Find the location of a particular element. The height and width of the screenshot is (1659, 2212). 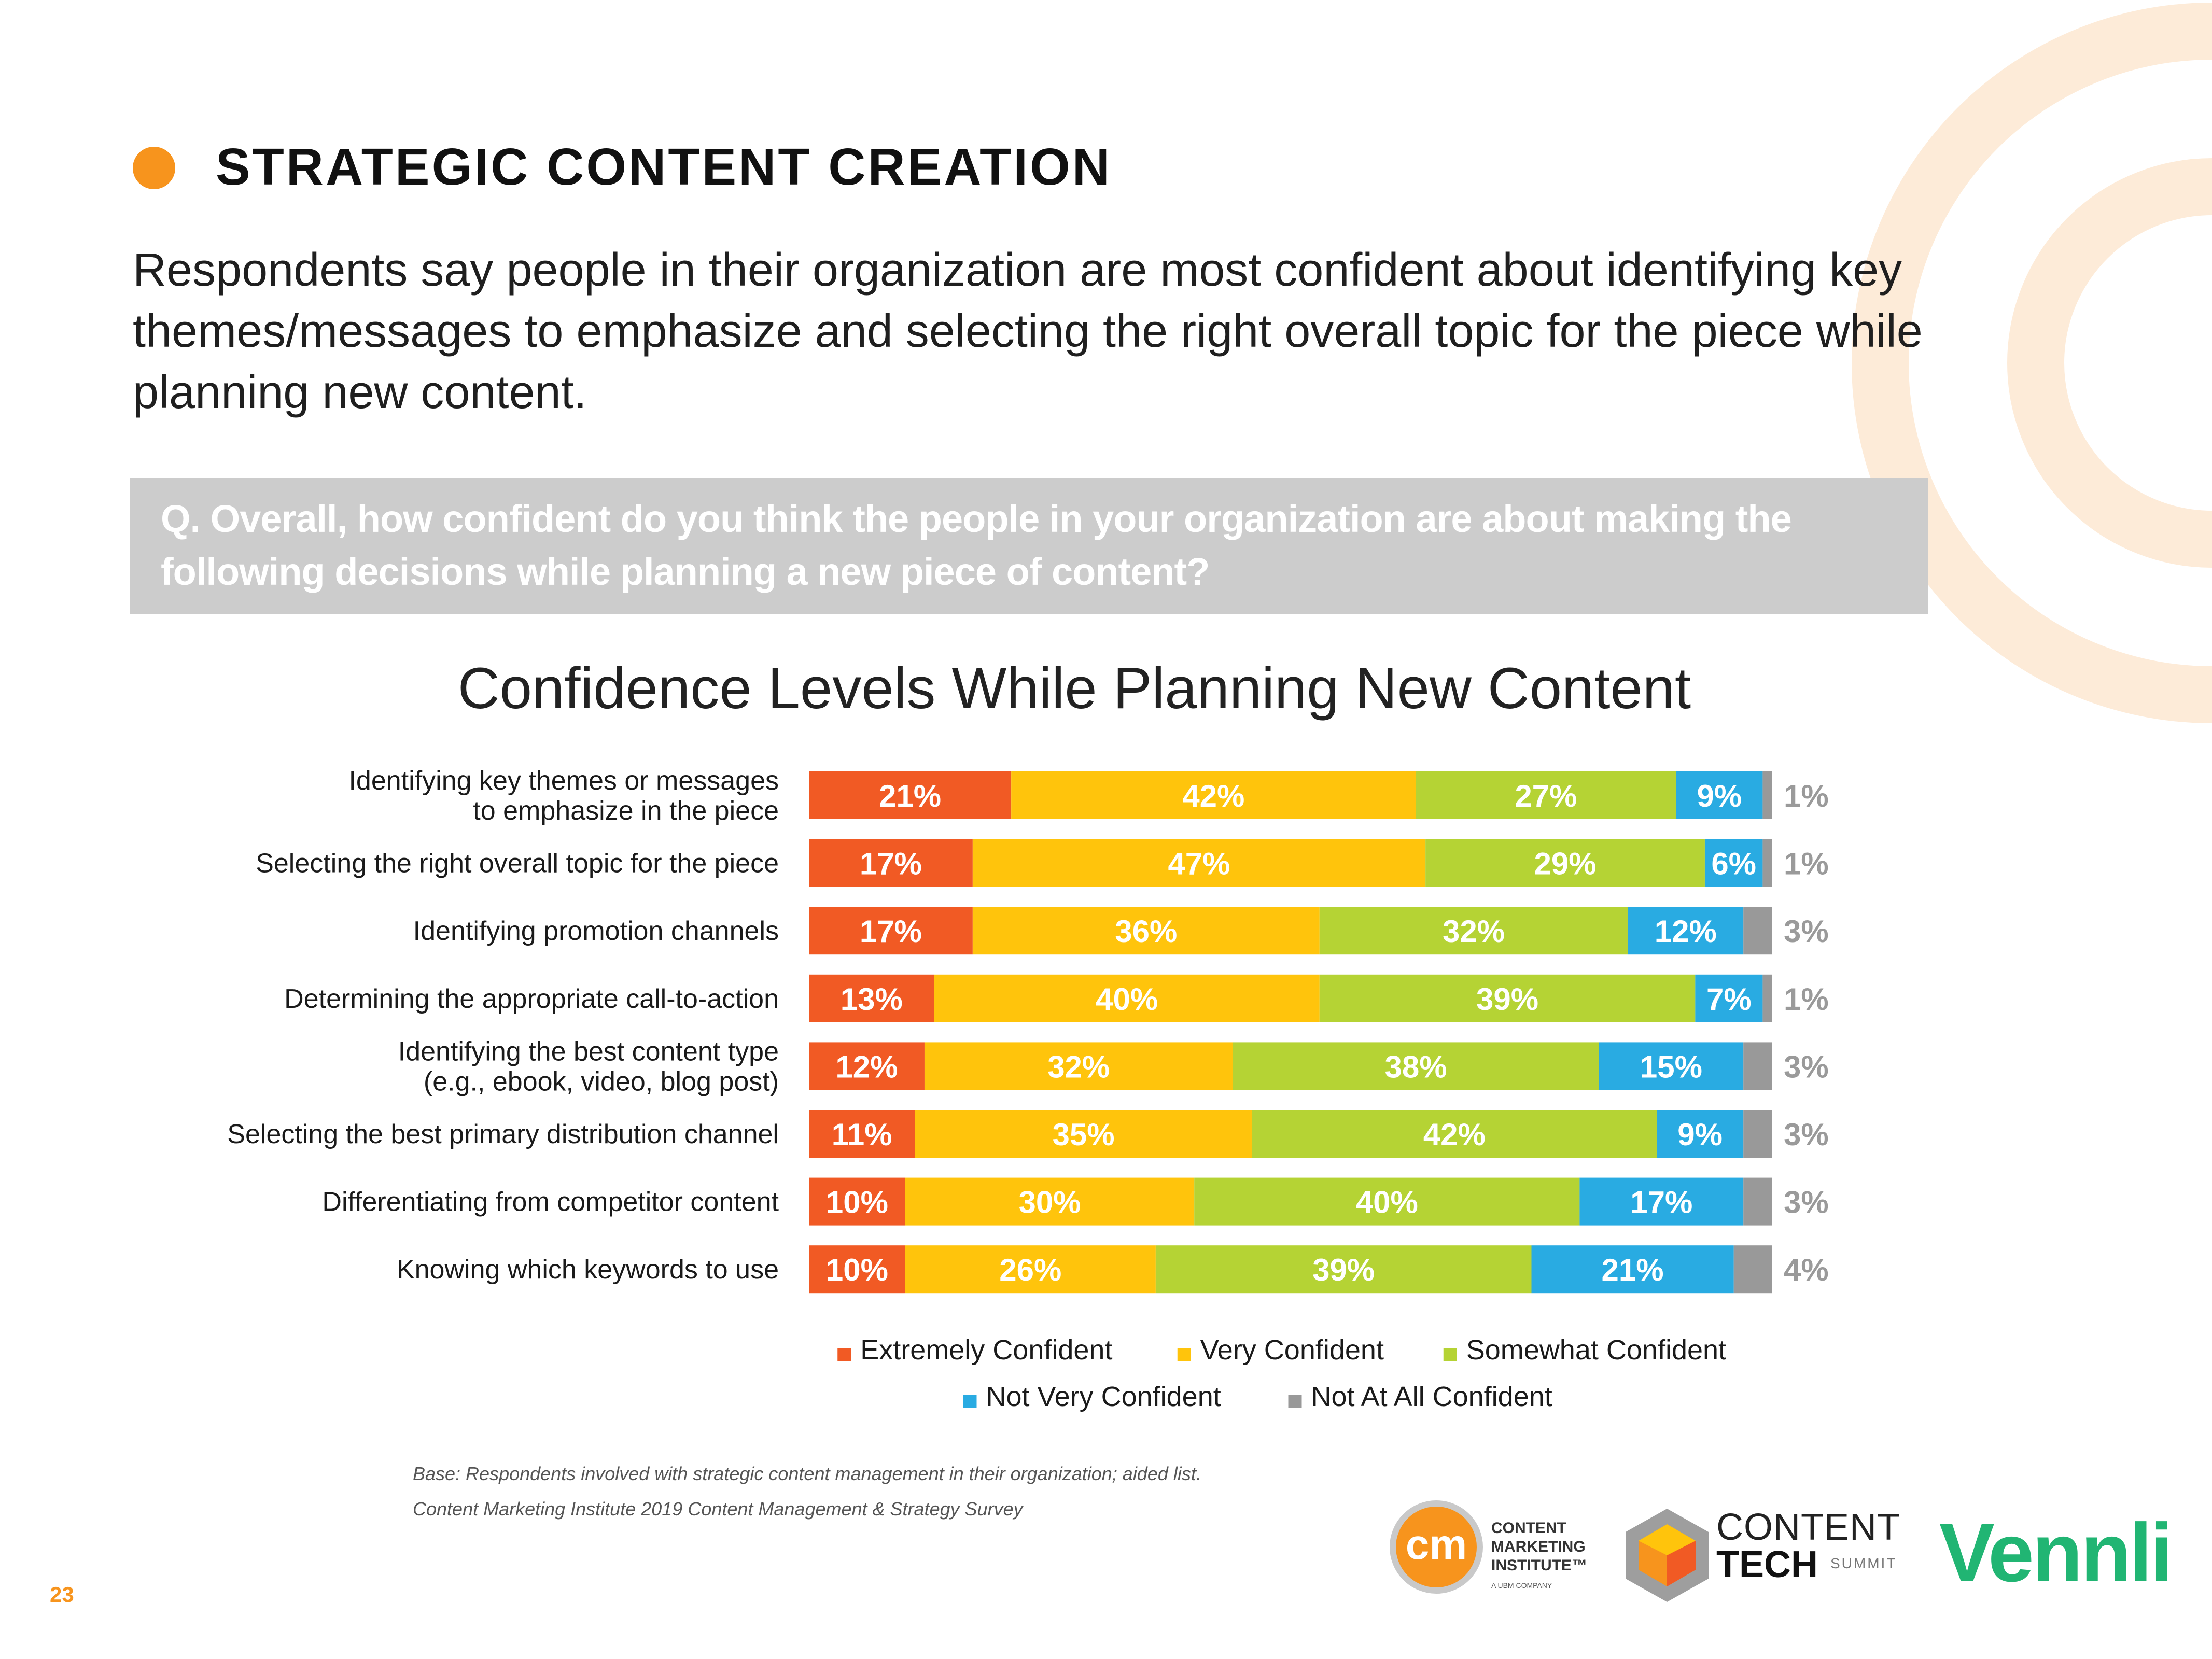

data-label: 36% is located at coordinates (1146, 931).